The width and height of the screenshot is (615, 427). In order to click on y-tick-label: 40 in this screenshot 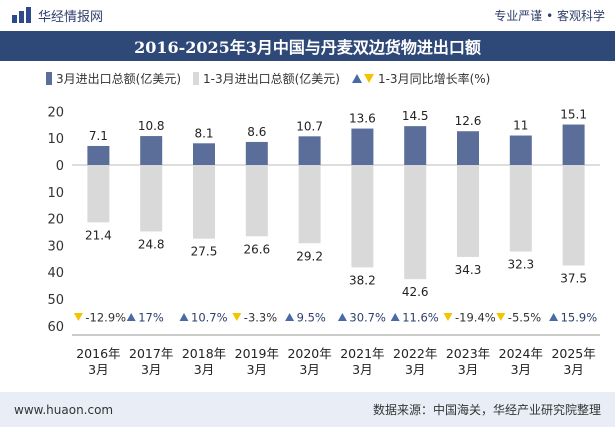, I will do `click(55, 273)`.